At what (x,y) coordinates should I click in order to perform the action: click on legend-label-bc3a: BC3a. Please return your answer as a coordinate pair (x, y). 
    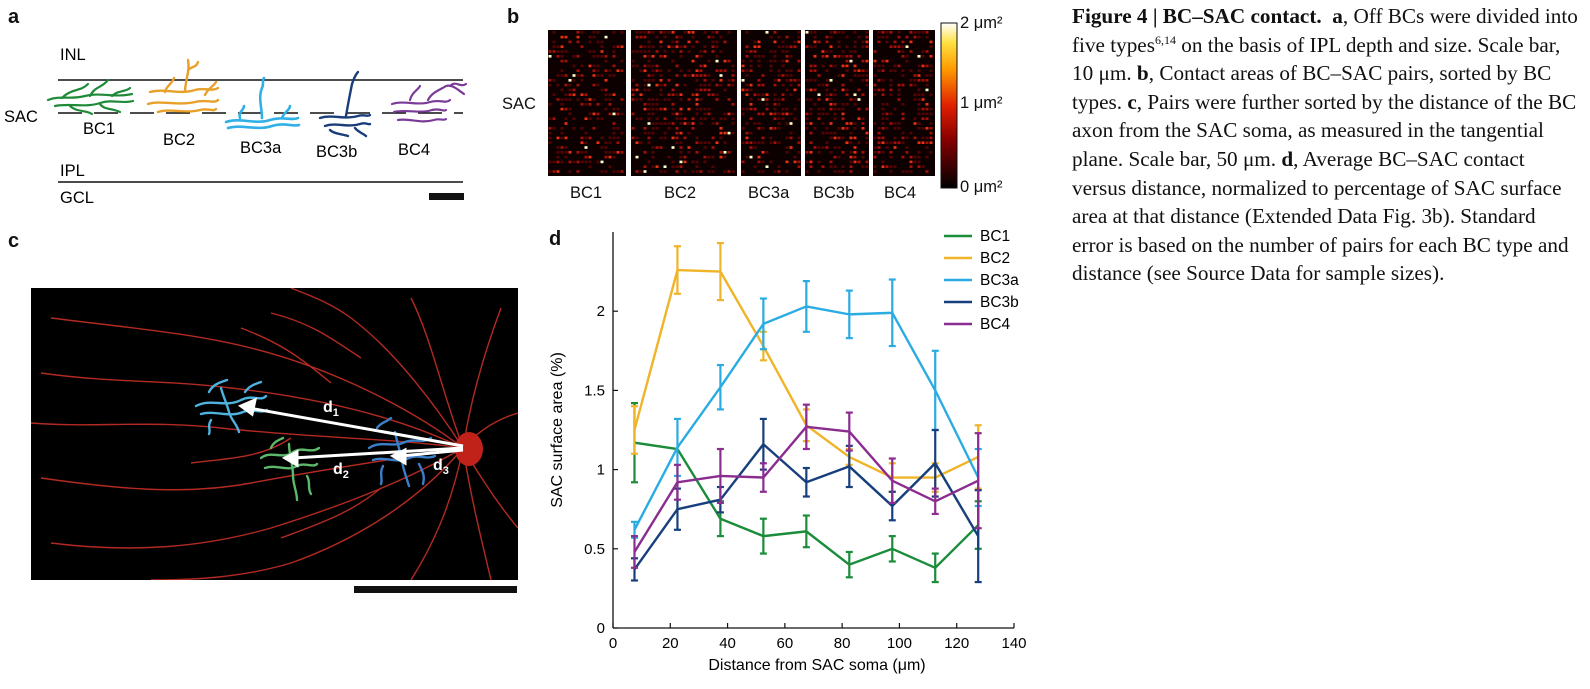
    Looking at the image, I should click on (999, 280).